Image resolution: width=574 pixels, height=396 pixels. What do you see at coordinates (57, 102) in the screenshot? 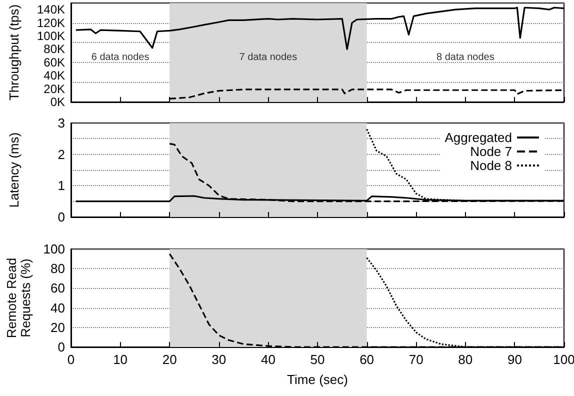
I see `y-tick-label: 0K` at bounding box center [57, 102].